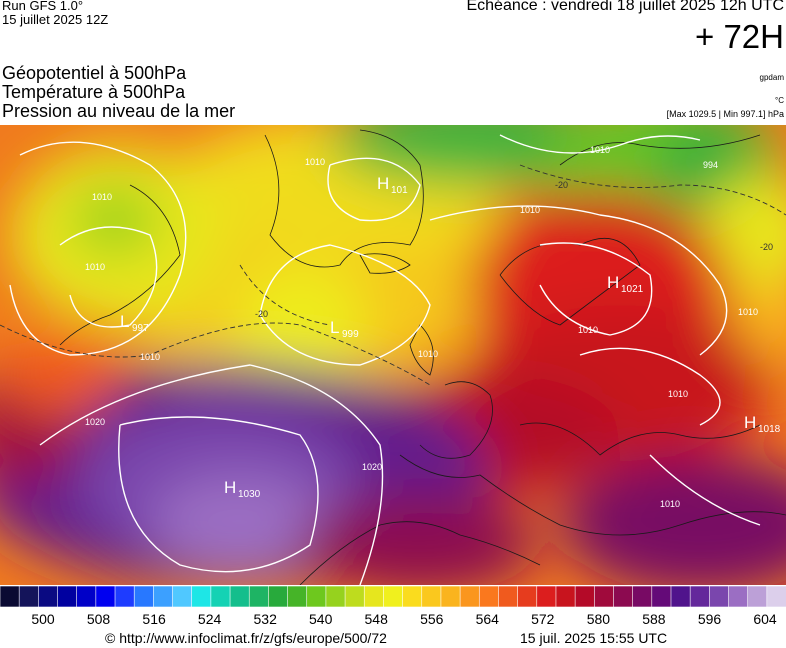  Describe the element at coordinates (154, 619) in the screenshot. I see `colorbar-label: 516` at that location.